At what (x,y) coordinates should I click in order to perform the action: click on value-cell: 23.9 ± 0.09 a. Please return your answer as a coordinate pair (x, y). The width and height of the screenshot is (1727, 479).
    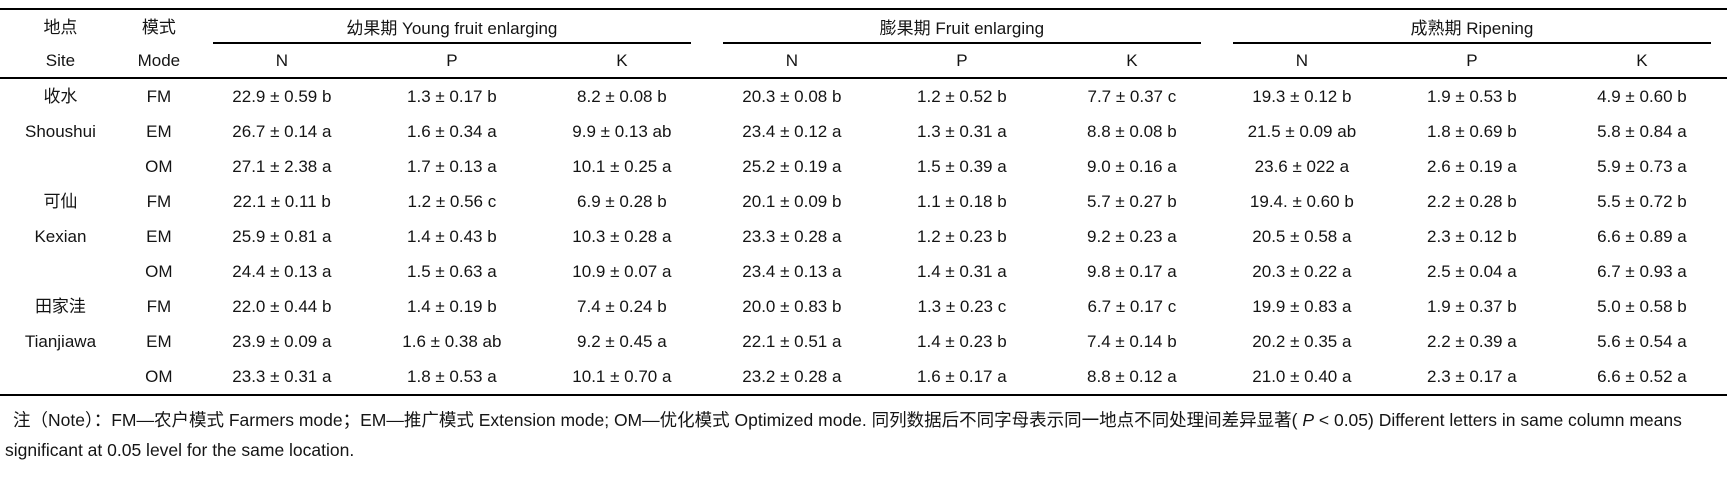
    Looking at the image, I should click on (282, 341).